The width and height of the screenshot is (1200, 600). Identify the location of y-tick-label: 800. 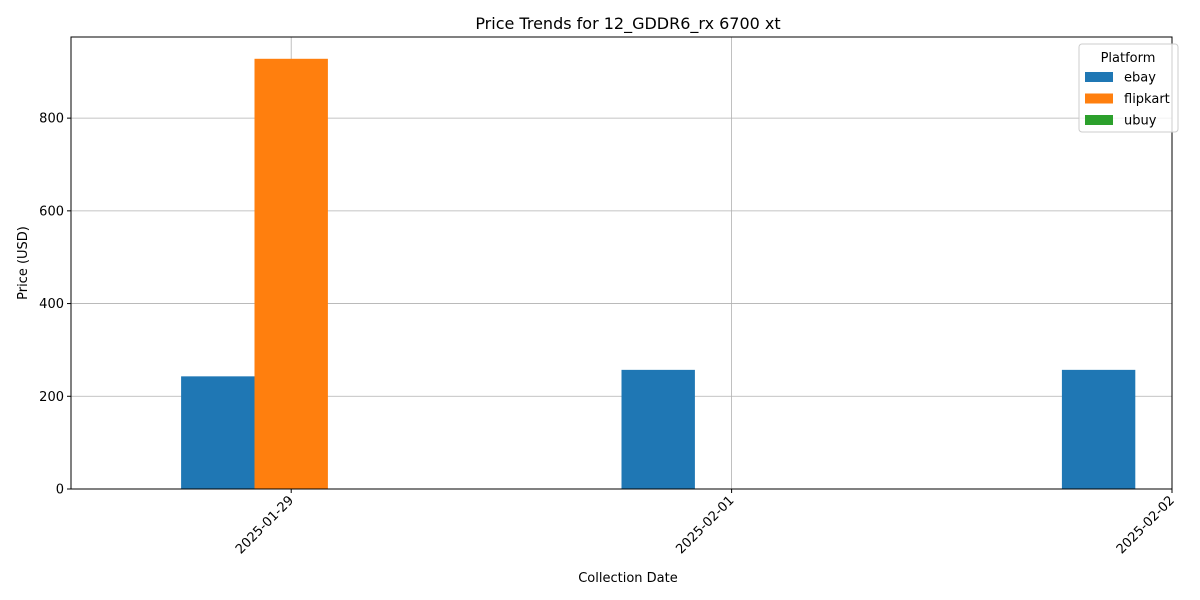
(51, 119).